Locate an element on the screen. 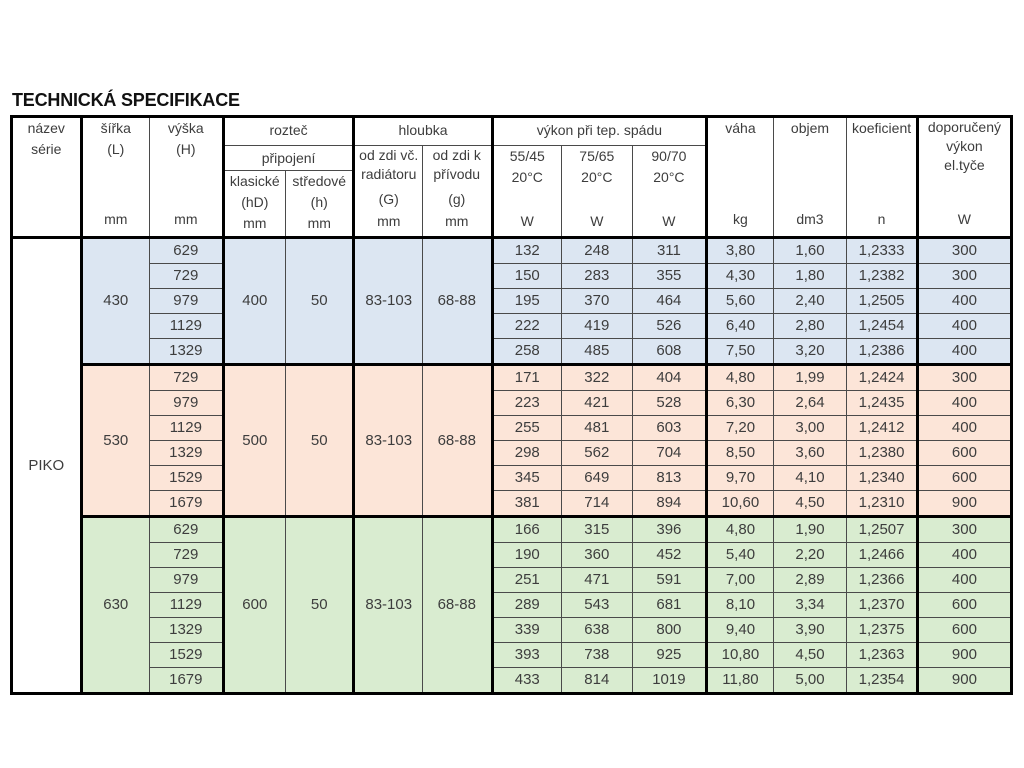 The width and height of the screenshot is (1024, 768). cell-koeficient: 1,2424 is located at coordinates (882, 377).